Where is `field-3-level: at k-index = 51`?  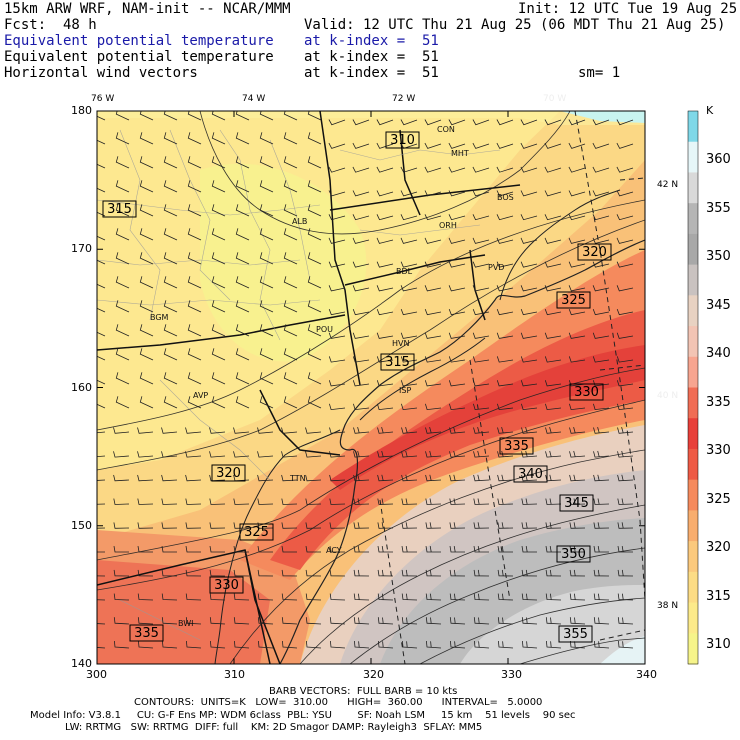
field-3-level: at k-index = 51 is located at coordinates (371, 73).